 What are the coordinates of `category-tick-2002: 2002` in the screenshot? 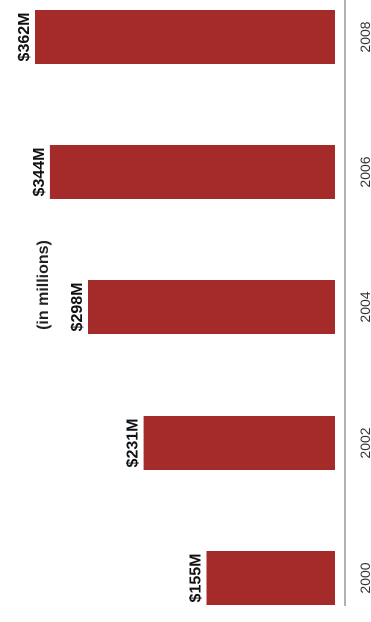 It's located at (364, 442).